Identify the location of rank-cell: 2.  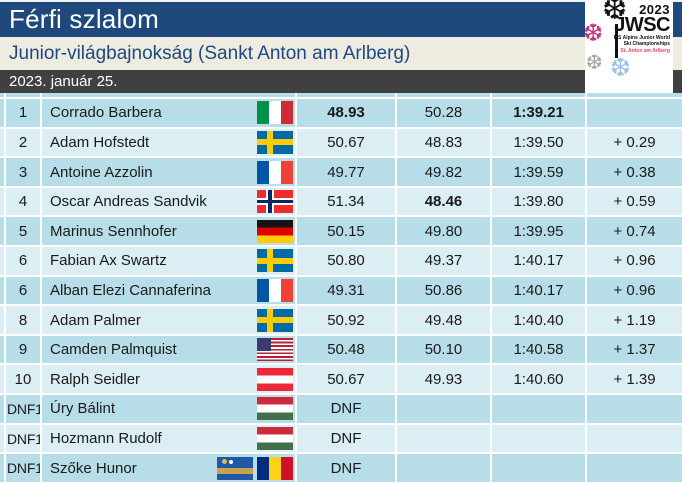
(24, 143).